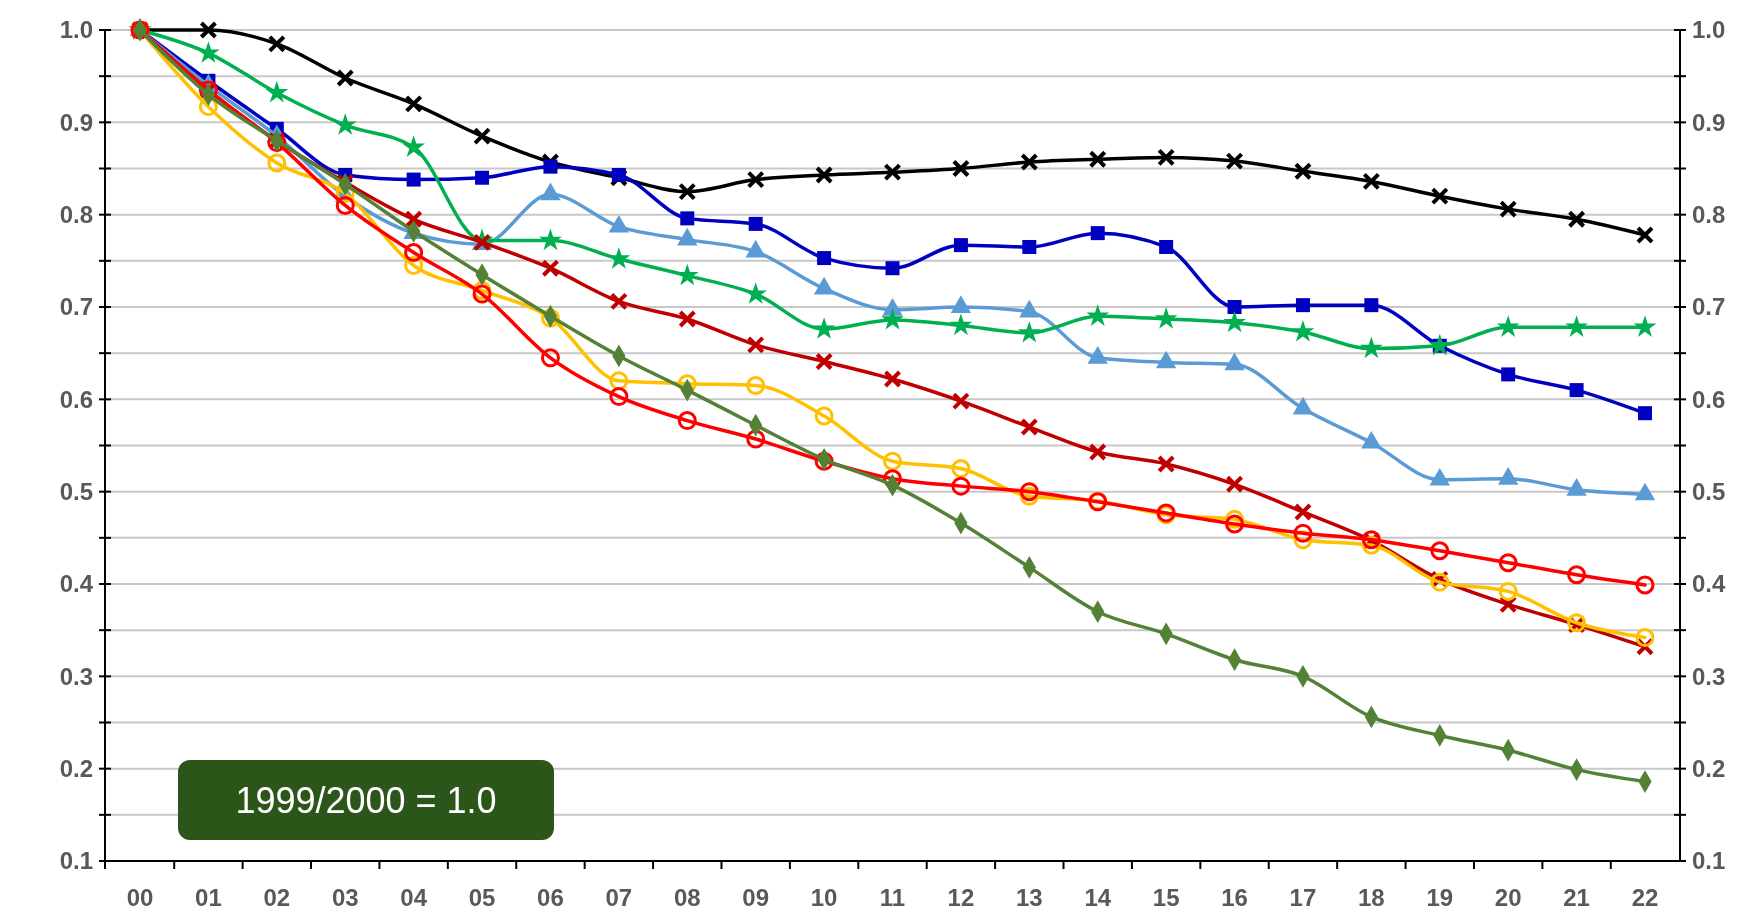 This screenshot has width=1755, height=910. What do you see at coordinates (1709, 30) in the screenshot?
I see `y2-tick-label: 1.0` at bounding box center [1709, 30].